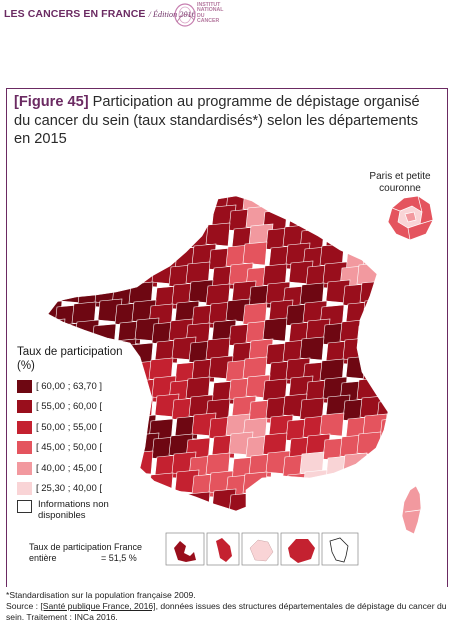  I want to click on national-rate-label: Taux de participation France entière, so click(86, 552).